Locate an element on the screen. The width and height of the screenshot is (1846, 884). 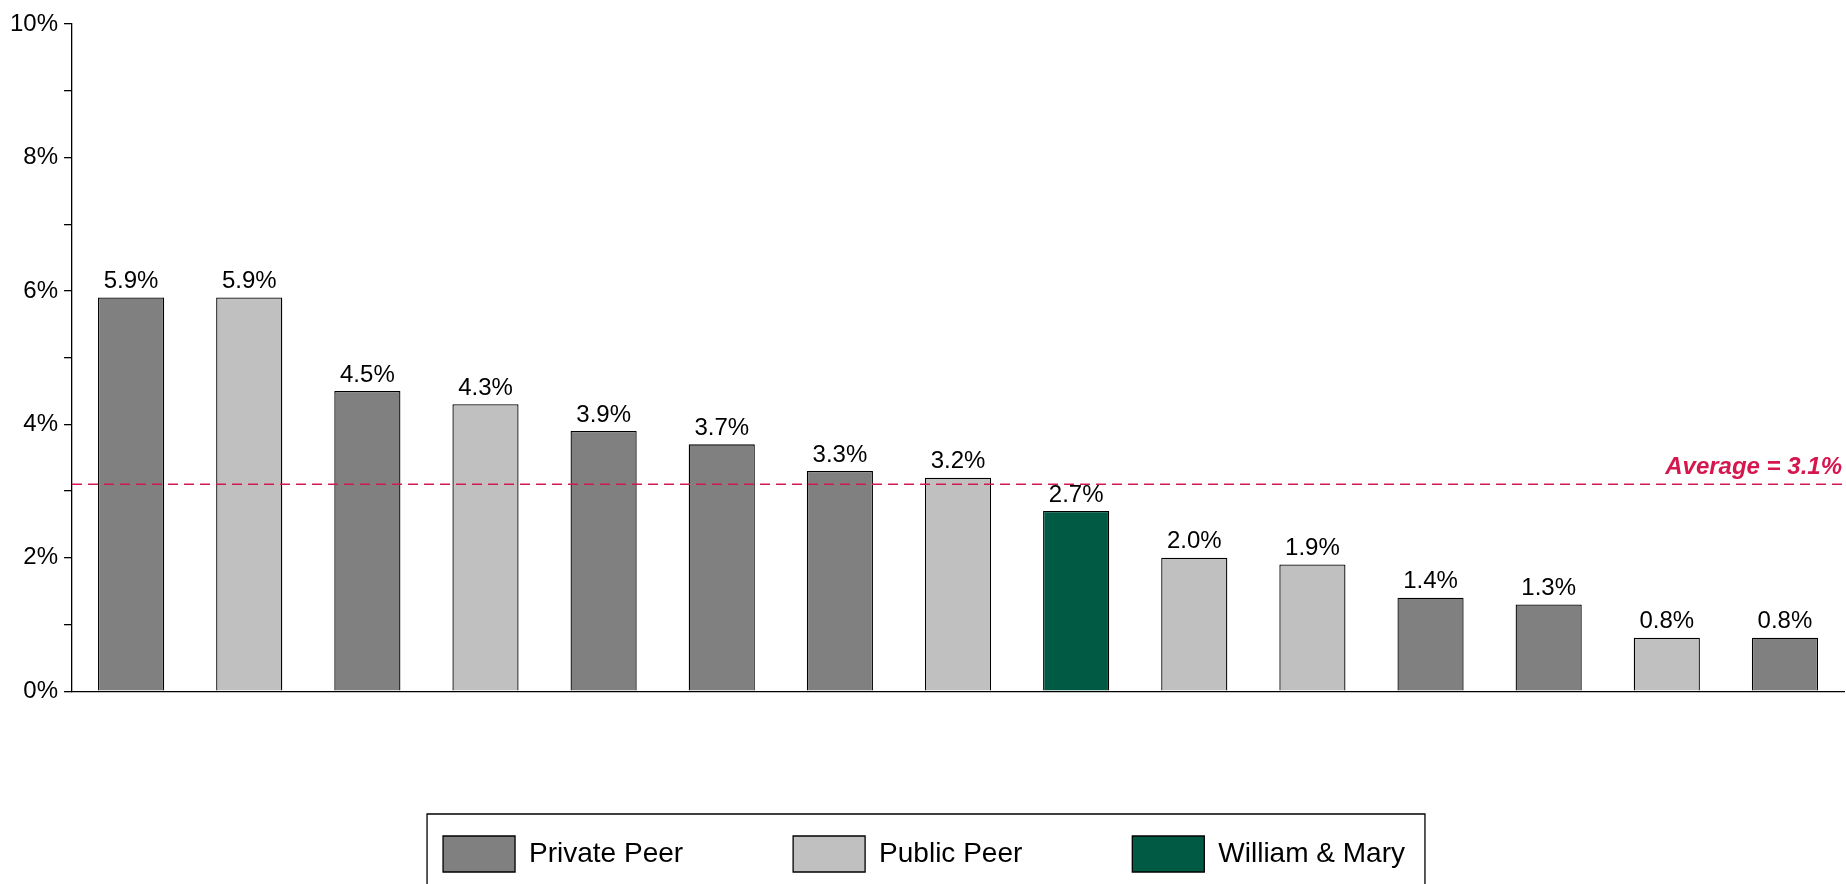
legend-label: Private Peer is located at coordinates (606, 852).